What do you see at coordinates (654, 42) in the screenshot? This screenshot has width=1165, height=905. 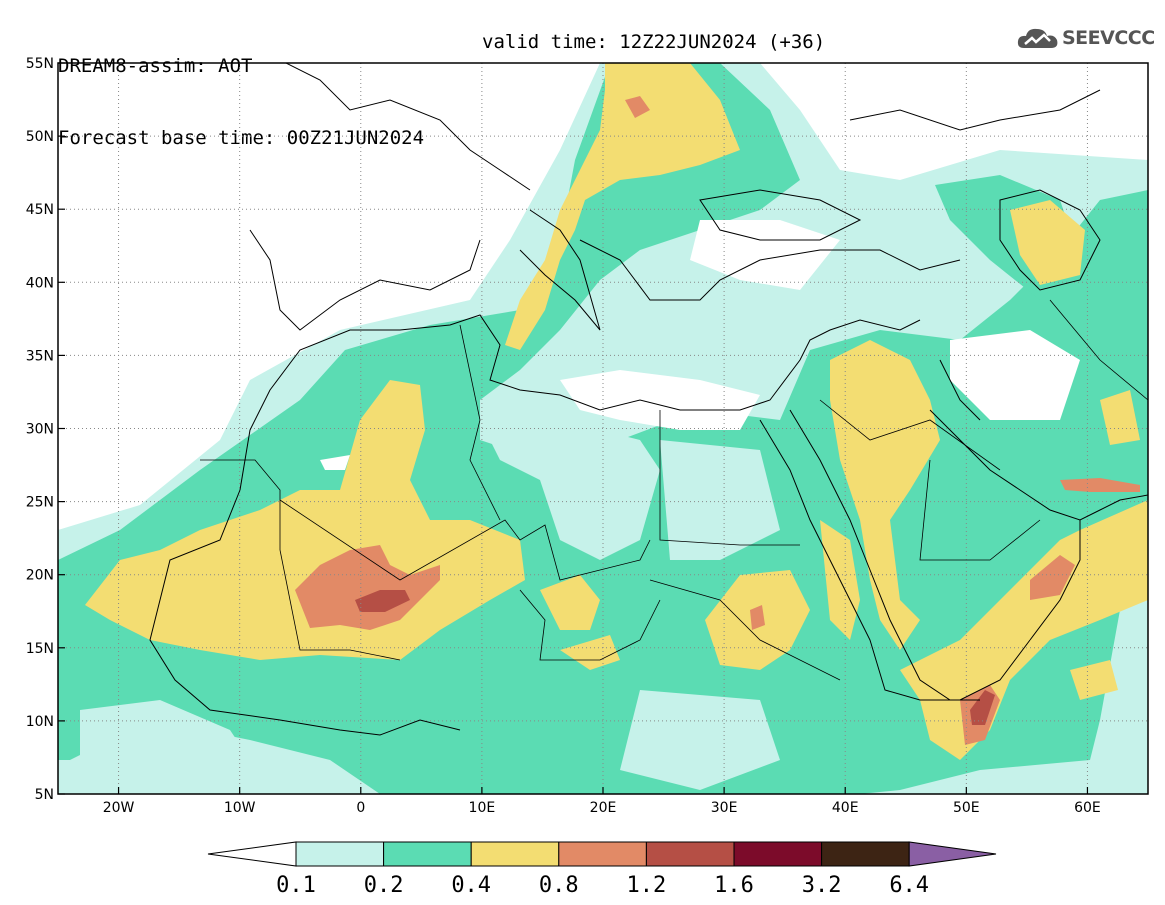 I see `valid-time: valid time: 12Z22JUN2024 (+36)` at bounding box center [654, 42].